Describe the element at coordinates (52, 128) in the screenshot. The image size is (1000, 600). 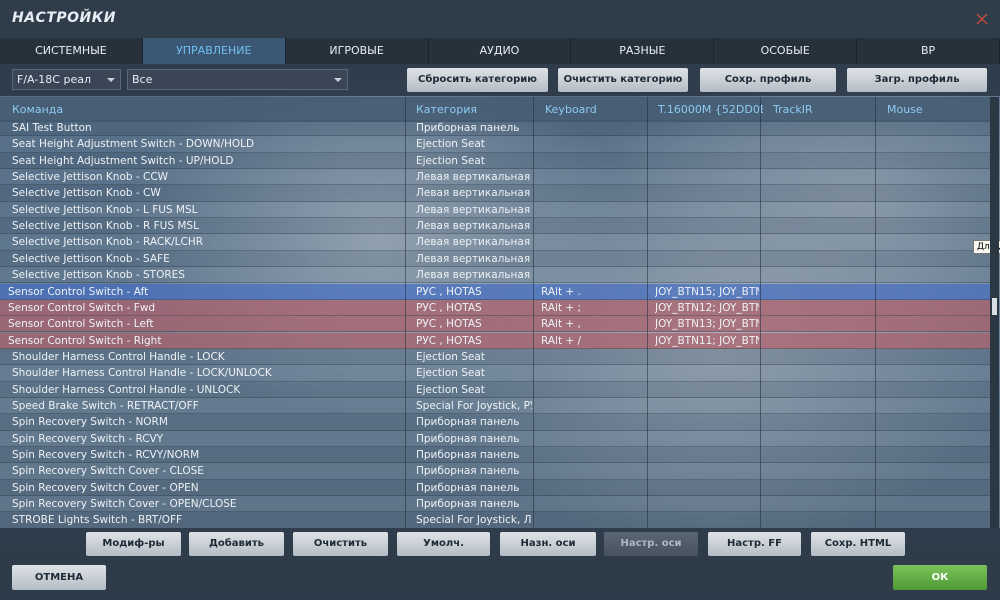
I see `command-cell: SAI Test Button` at that location.